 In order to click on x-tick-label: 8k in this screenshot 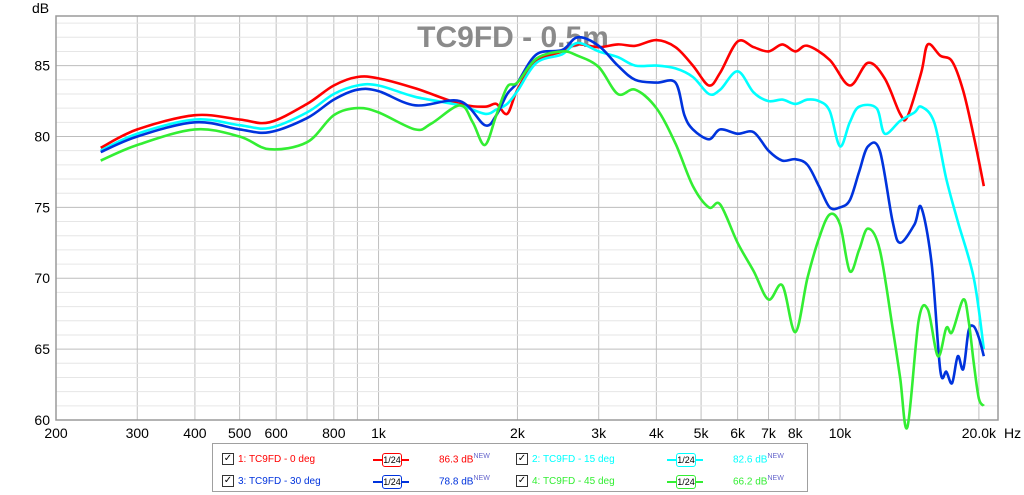, I will do `click(796, 433)`.